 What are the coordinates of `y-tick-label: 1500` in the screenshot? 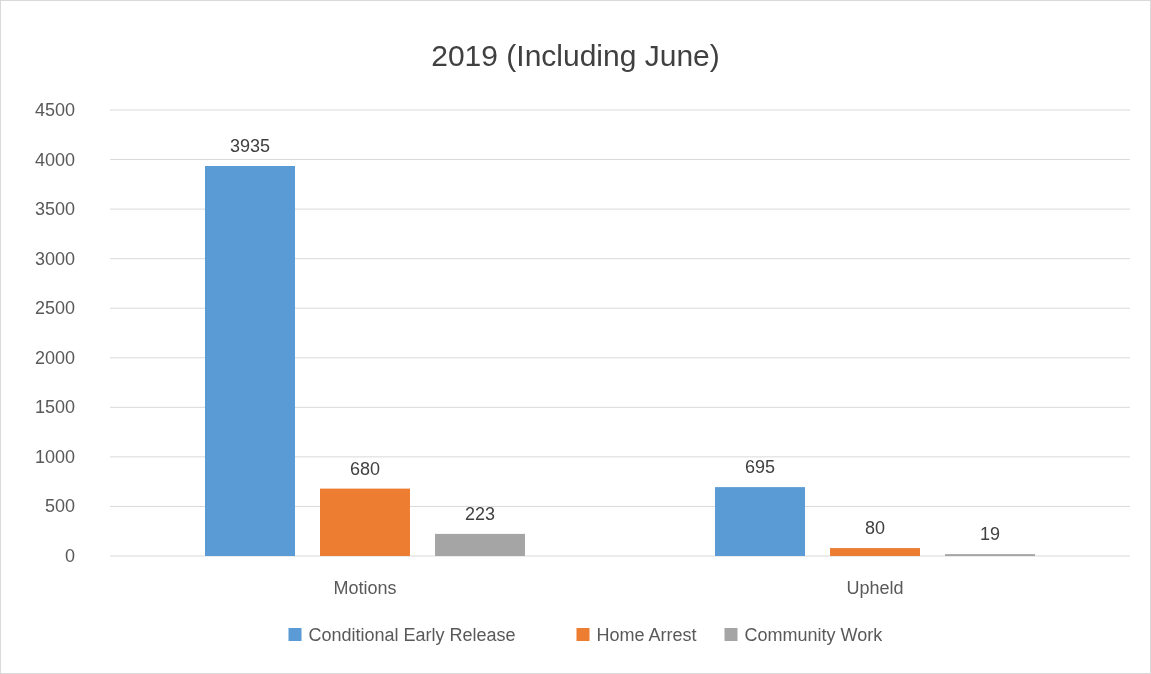 It's located at (54, 407).